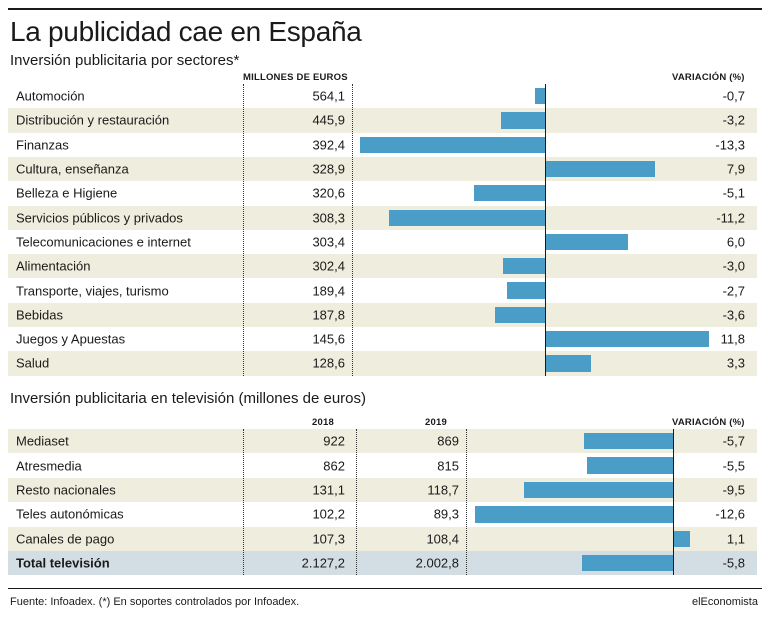 This screenshot has width=770, height=621. What do you see at coordinates (70, 514) in the screenshot?
I see `tv-label: Teles autonómicas` at bounding box center [70, 514].